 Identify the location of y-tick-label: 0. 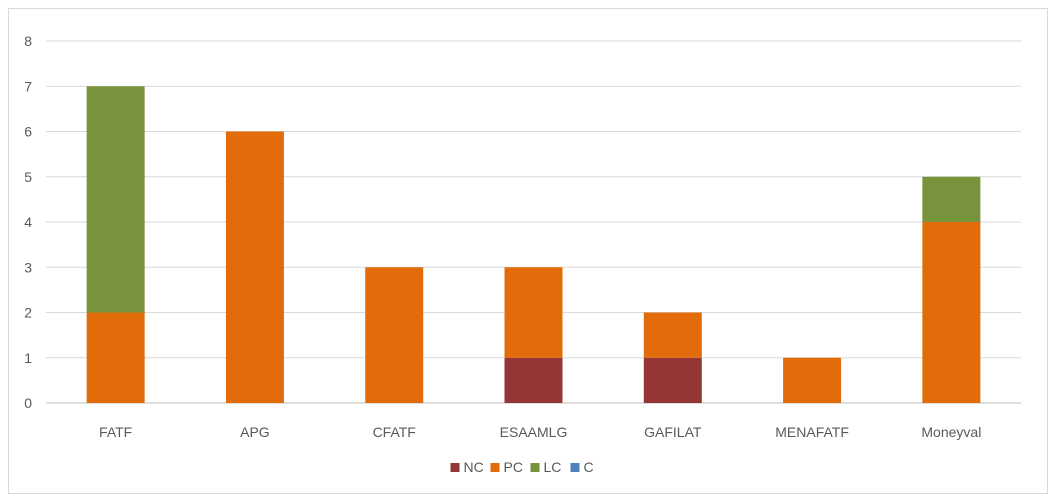
(28, 403).